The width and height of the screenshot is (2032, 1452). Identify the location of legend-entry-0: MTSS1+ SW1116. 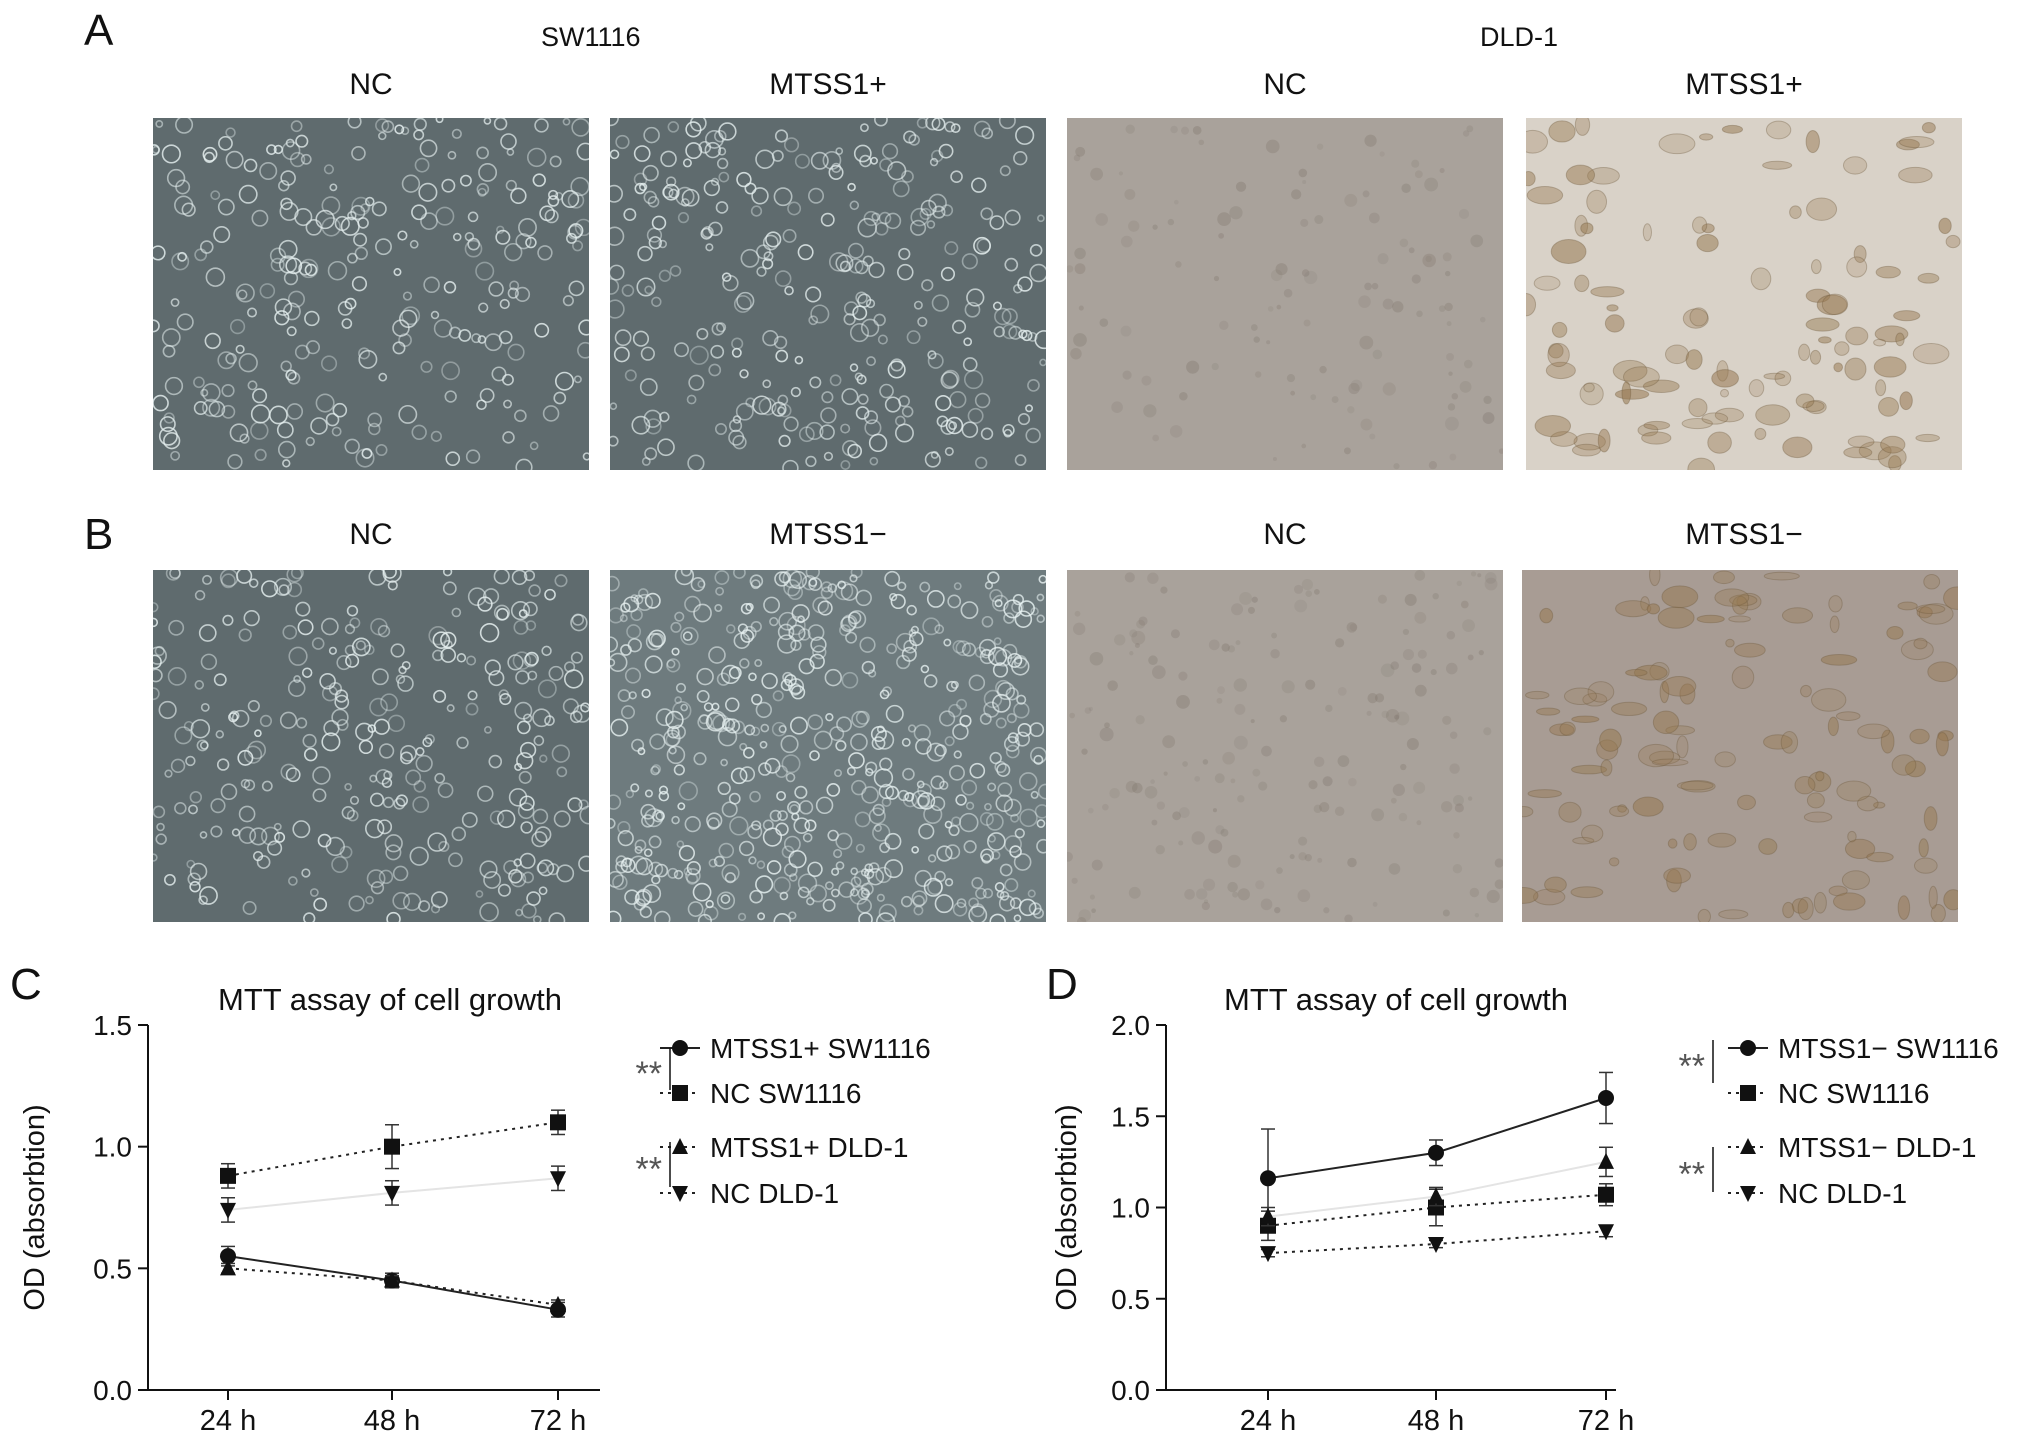
(795, 1048).